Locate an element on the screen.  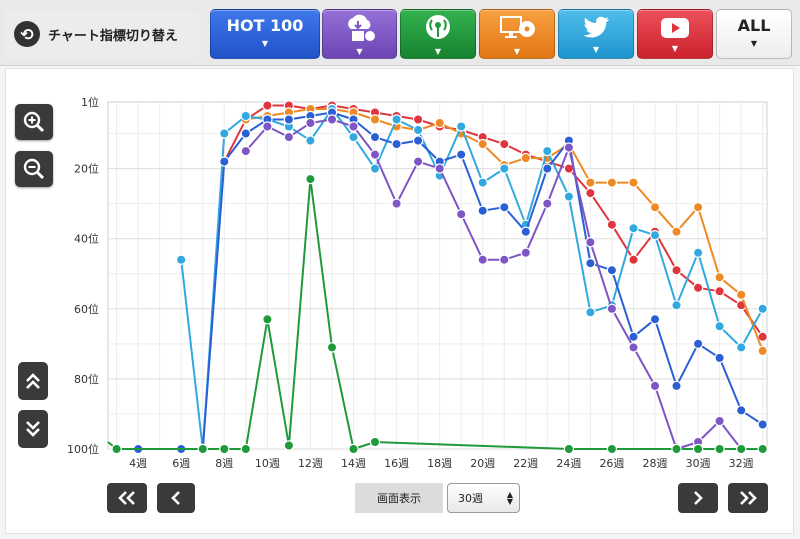
select-arrows-icon: ▲ ▼ is located at coordinates (509, 498).